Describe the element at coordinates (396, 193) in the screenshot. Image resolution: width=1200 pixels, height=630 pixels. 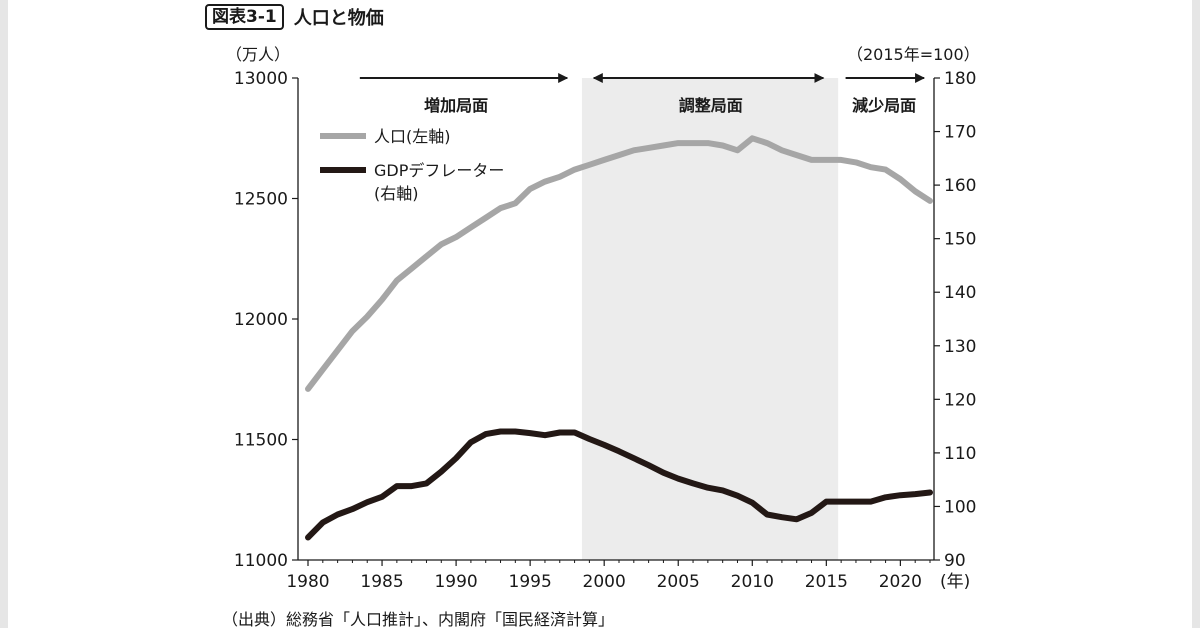
I see `legend-label-deflator-axis: (右軸)` at that location.